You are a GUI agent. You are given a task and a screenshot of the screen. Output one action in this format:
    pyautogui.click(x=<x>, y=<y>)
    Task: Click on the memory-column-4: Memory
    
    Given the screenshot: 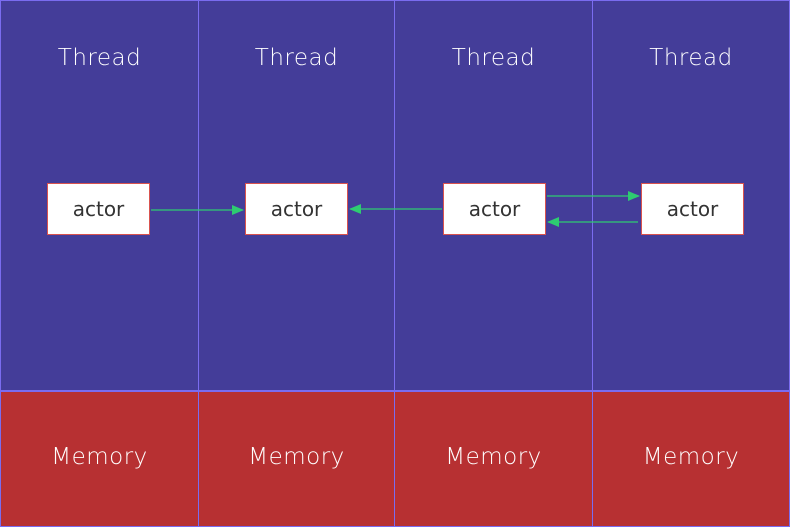 What is the action you would take?
    pyautogui.click(x=691, y=459)
    